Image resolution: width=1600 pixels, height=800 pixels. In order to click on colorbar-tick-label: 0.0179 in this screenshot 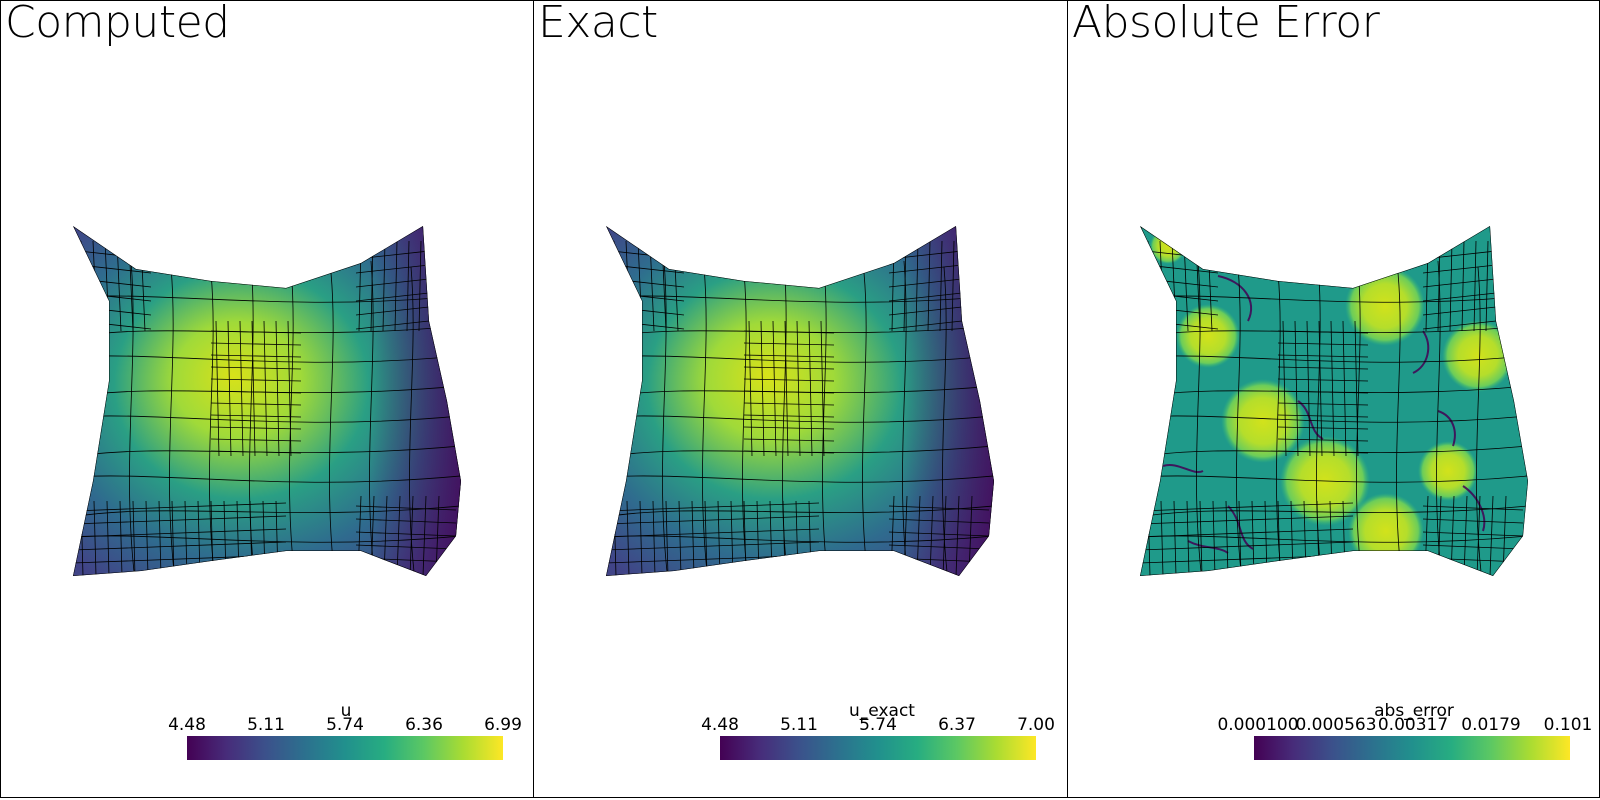, I will do `click(1491, 725)`.